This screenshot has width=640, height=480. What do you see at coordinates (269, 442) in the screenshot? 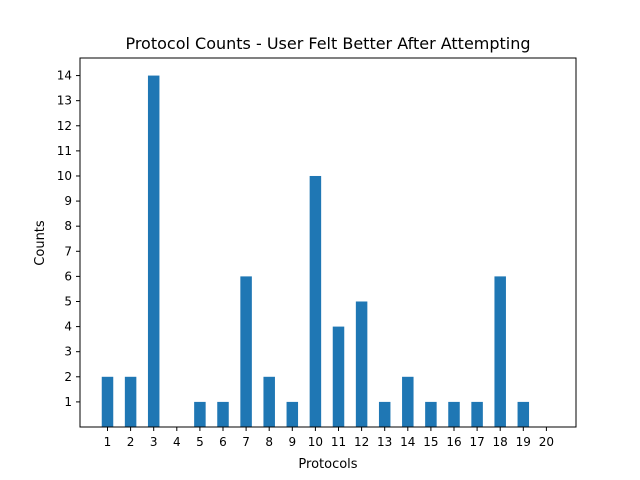
I see `x-tick-label-8: 8` at bounding box center [269, 442].